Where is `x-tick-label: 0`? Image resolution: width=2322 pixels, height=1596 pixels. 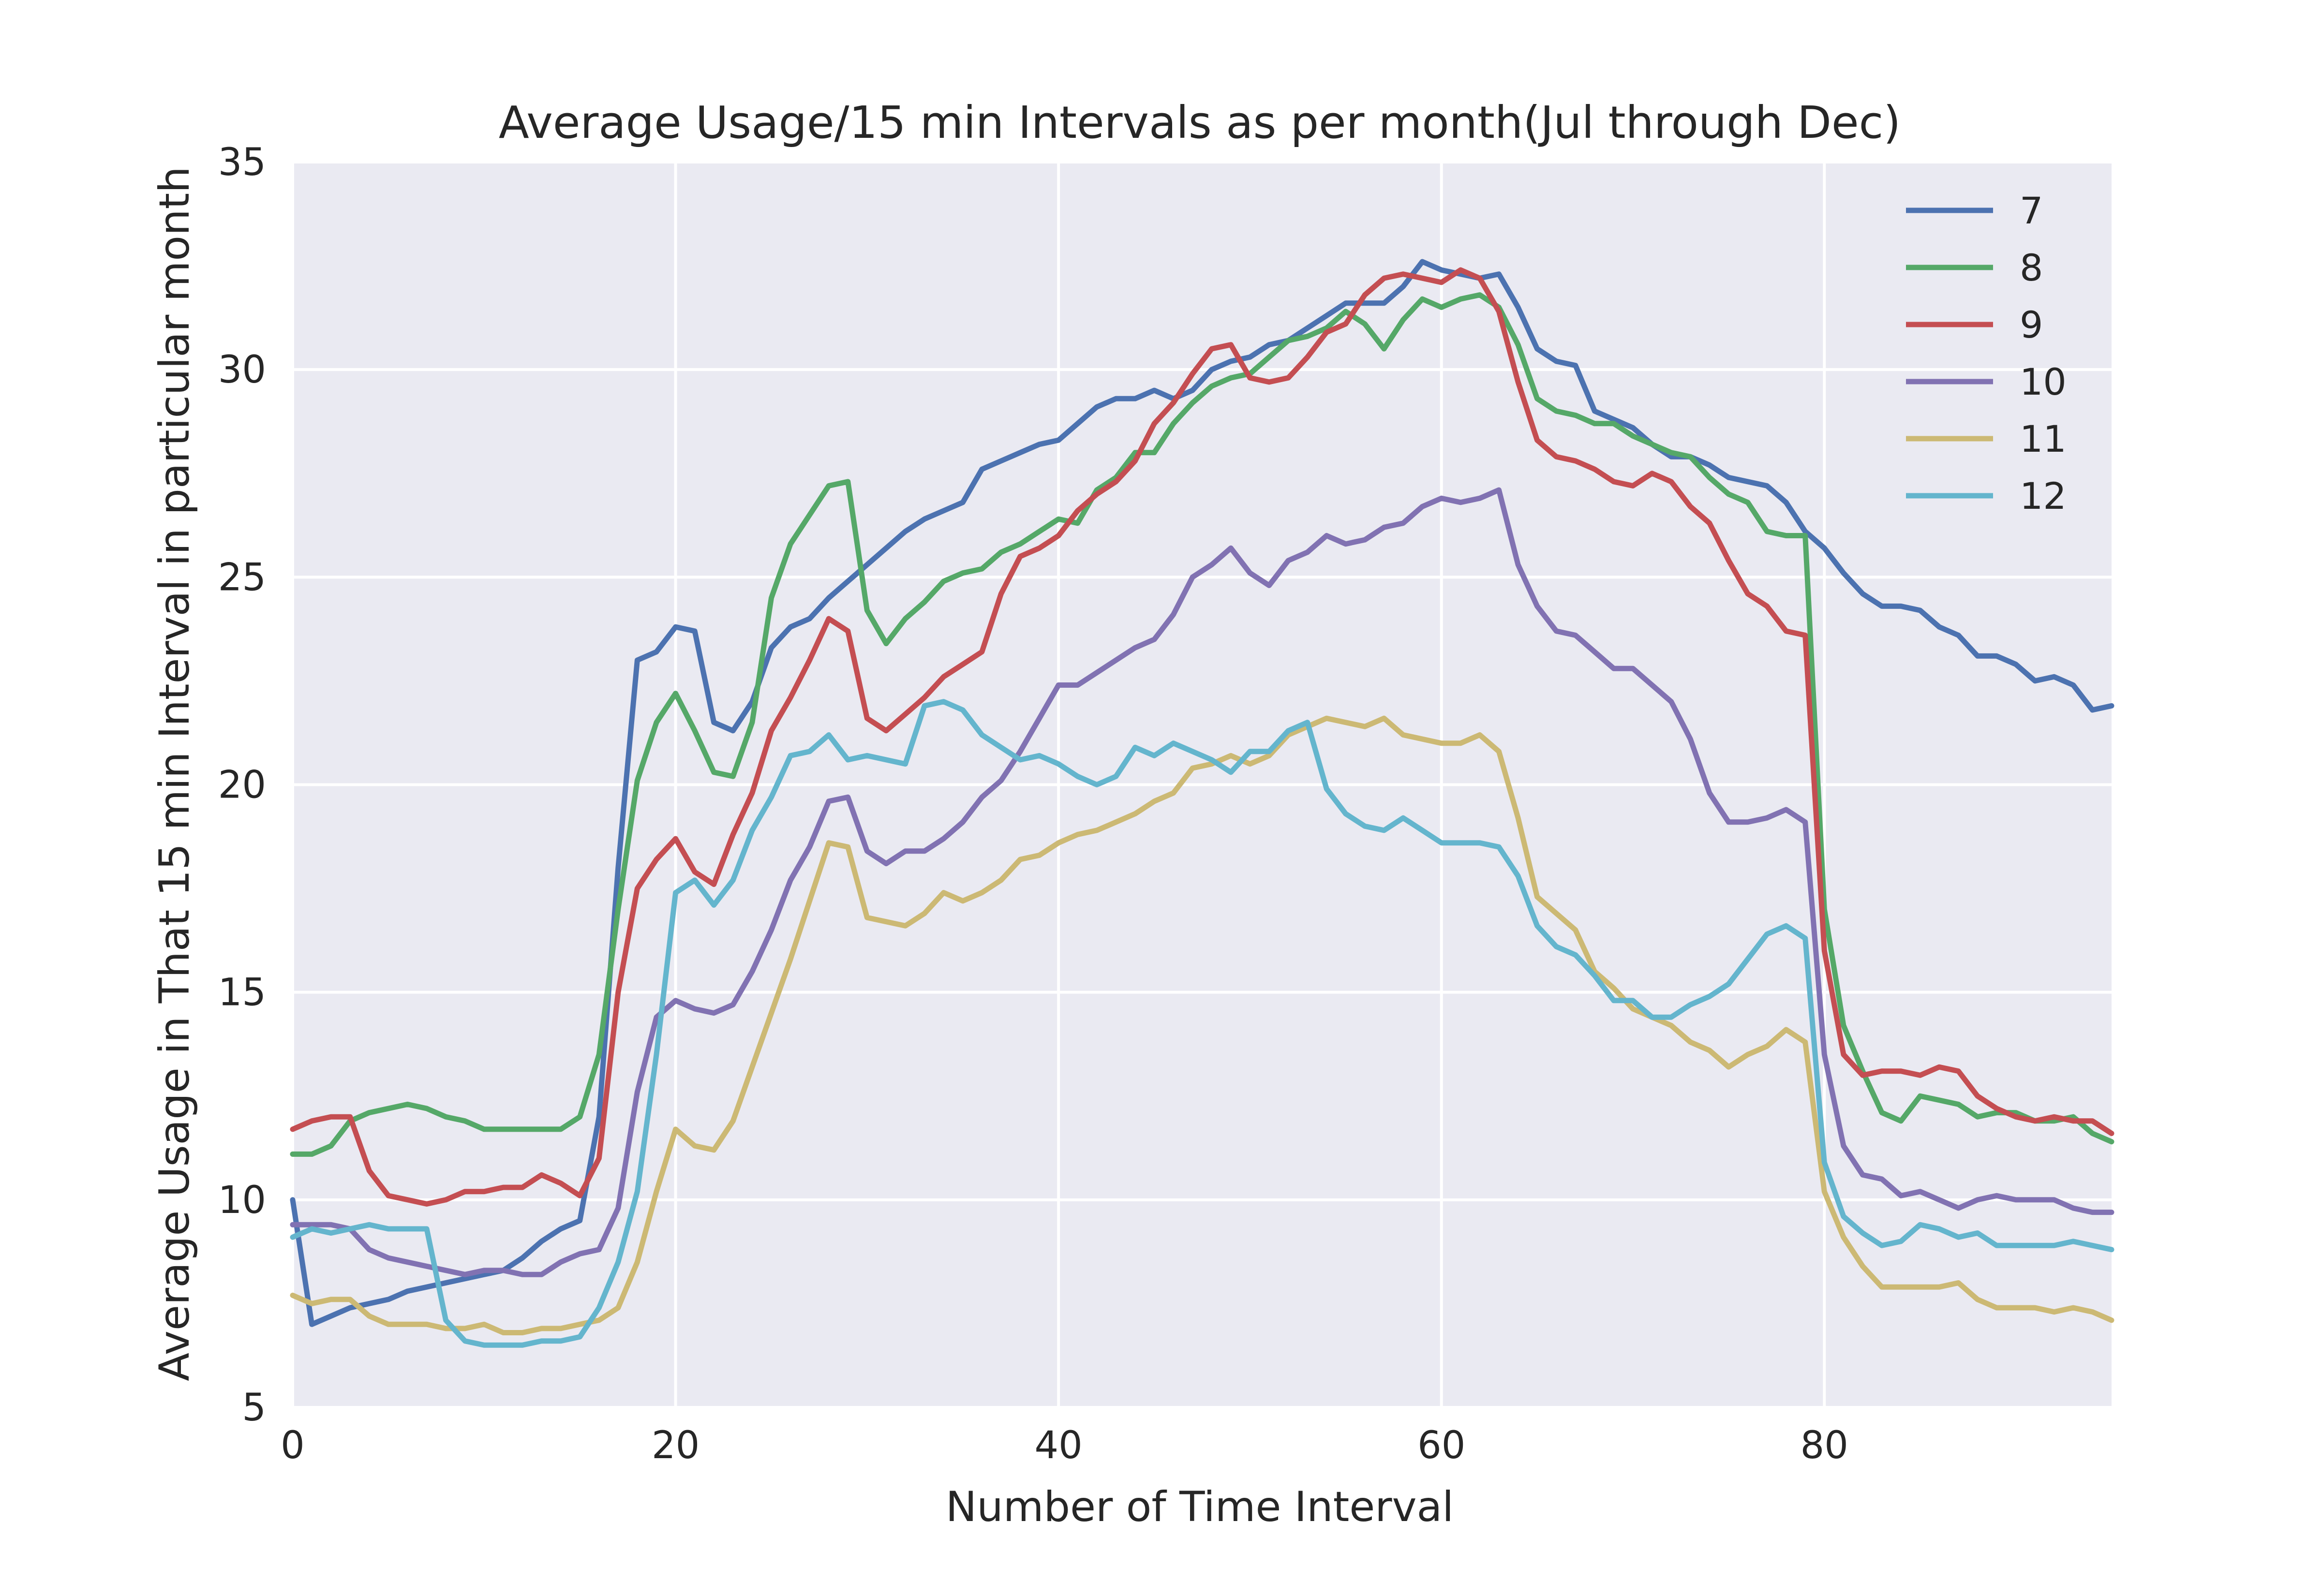
x-tick-label: 0 is located at coordinates (293, 1445).